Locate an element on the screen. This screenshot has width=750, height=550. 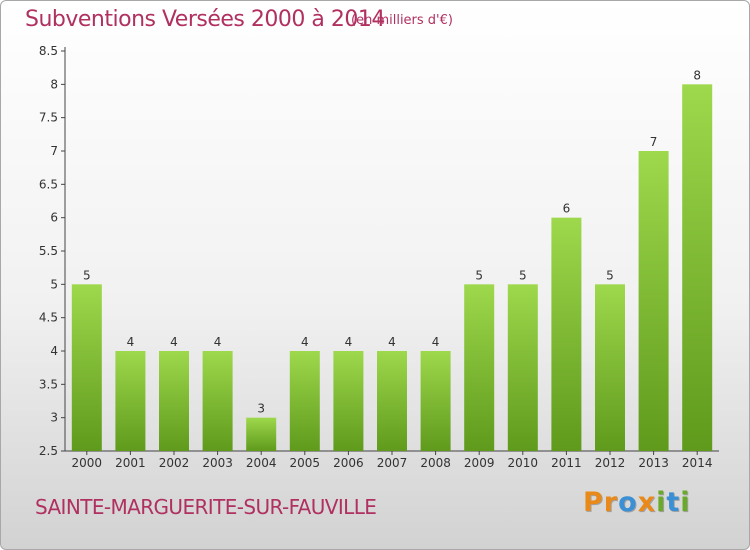
x-tick-label: 2013 is located at coordinates (653, 463).